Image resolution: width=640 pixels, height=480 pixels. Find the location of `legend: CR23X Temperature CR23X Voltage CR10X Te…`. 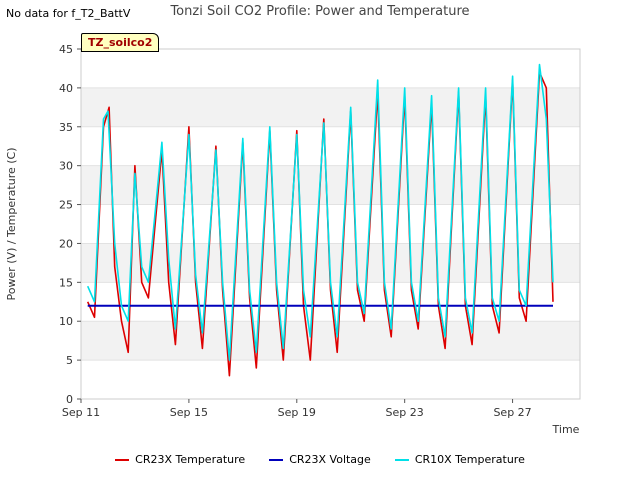

legend: CR23X Temperature CR23X Voltage CR10X Te… is located at coordinates (320, 459).